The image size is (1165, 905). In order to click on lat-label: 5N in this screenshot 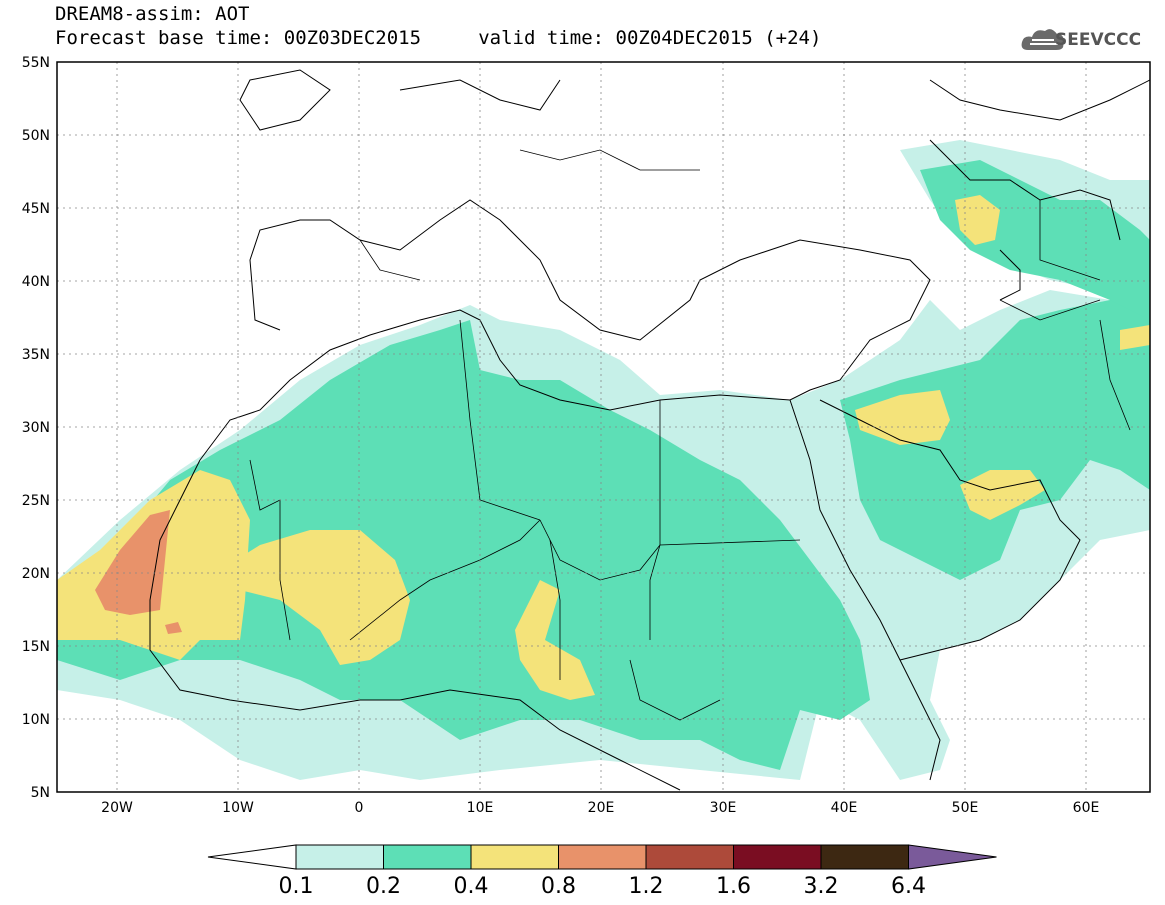, I will do `click(40, 793)`.